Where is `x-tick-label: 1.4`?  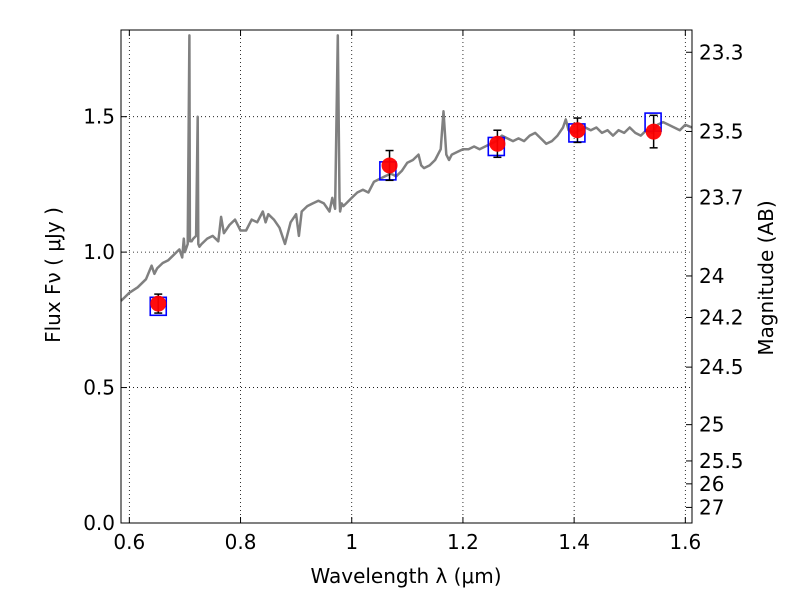 x-tick-label: 1.4 is located at coordinates (574, 542).